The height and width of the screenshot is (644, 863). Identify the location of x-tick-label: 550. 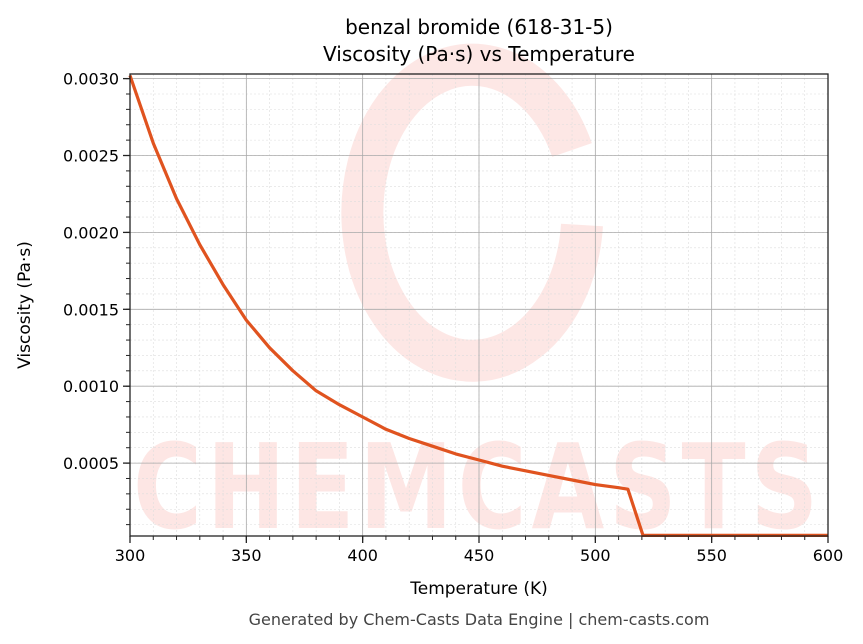
(711, 555).